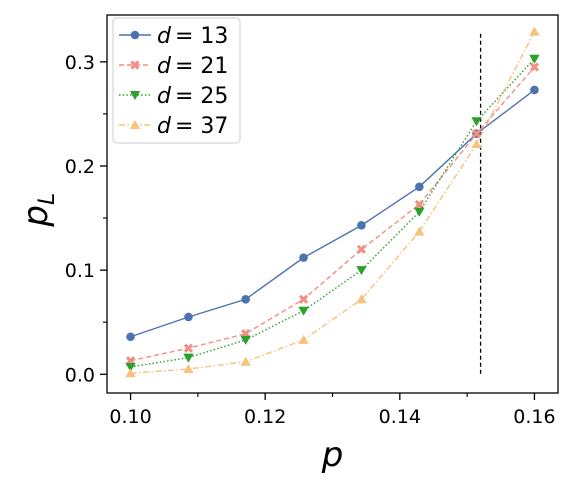  I want to click on x-axis-title: p, so click(332, 455).